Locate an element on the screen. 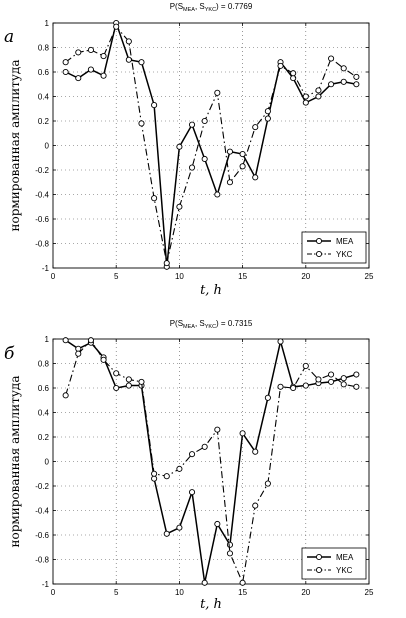 This screenshot has height=618, width=406. x-tick-label: 0 is located at coordinates (53, 592).